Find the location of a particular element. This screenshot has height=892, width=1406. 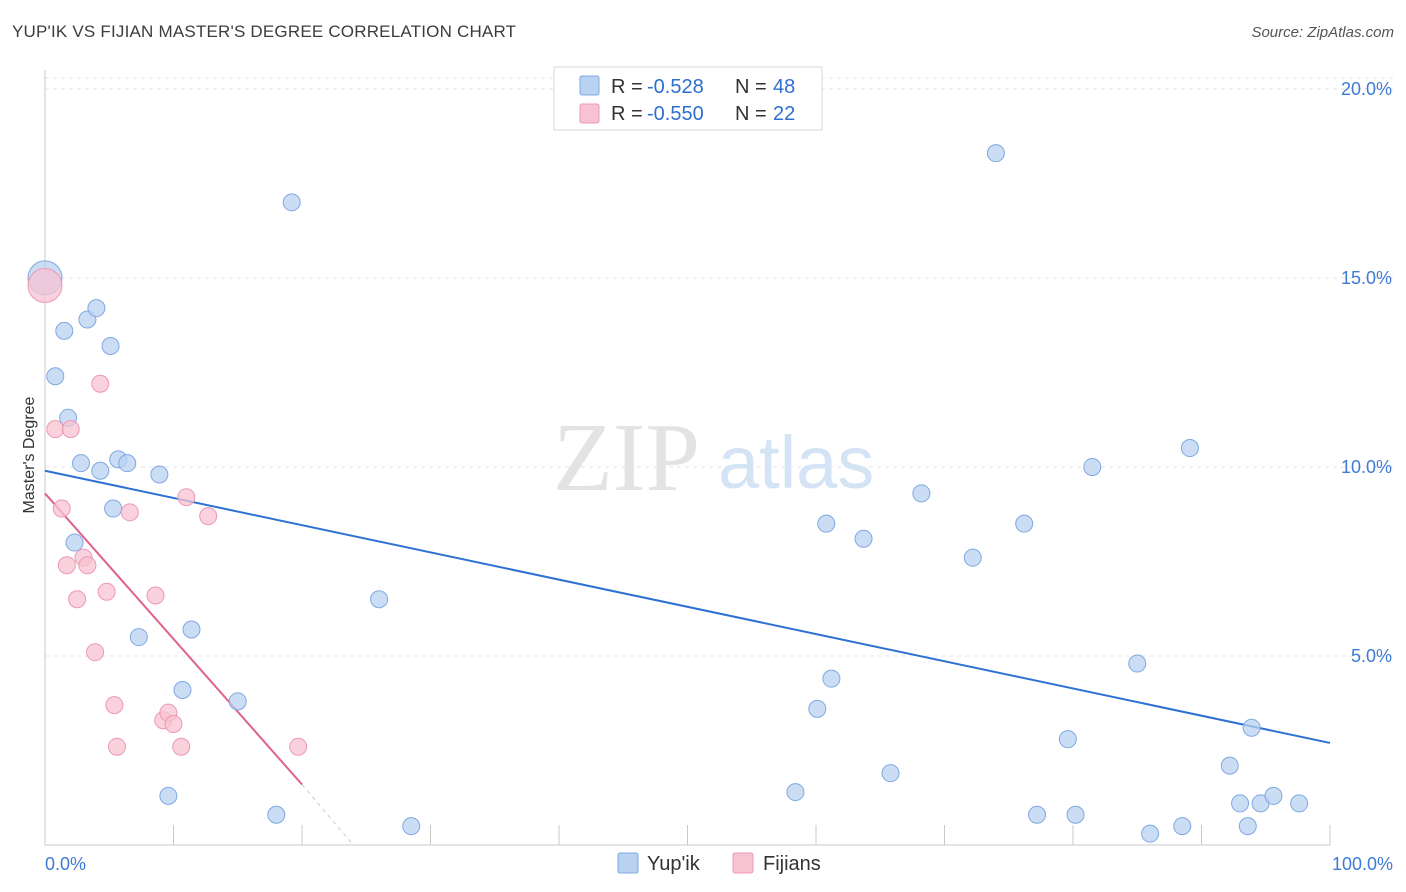

watermark-zip: ZIP is located at coordinates (626, 458).